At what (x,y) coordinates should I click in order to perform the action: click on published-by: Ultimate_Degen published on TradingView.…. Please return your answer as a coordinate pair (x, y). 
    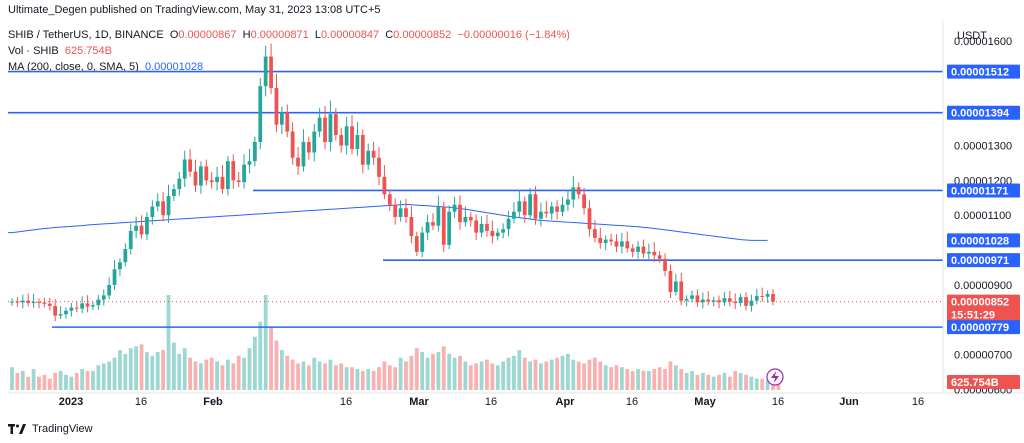
    Looking at the image, I should click on (194, 10).